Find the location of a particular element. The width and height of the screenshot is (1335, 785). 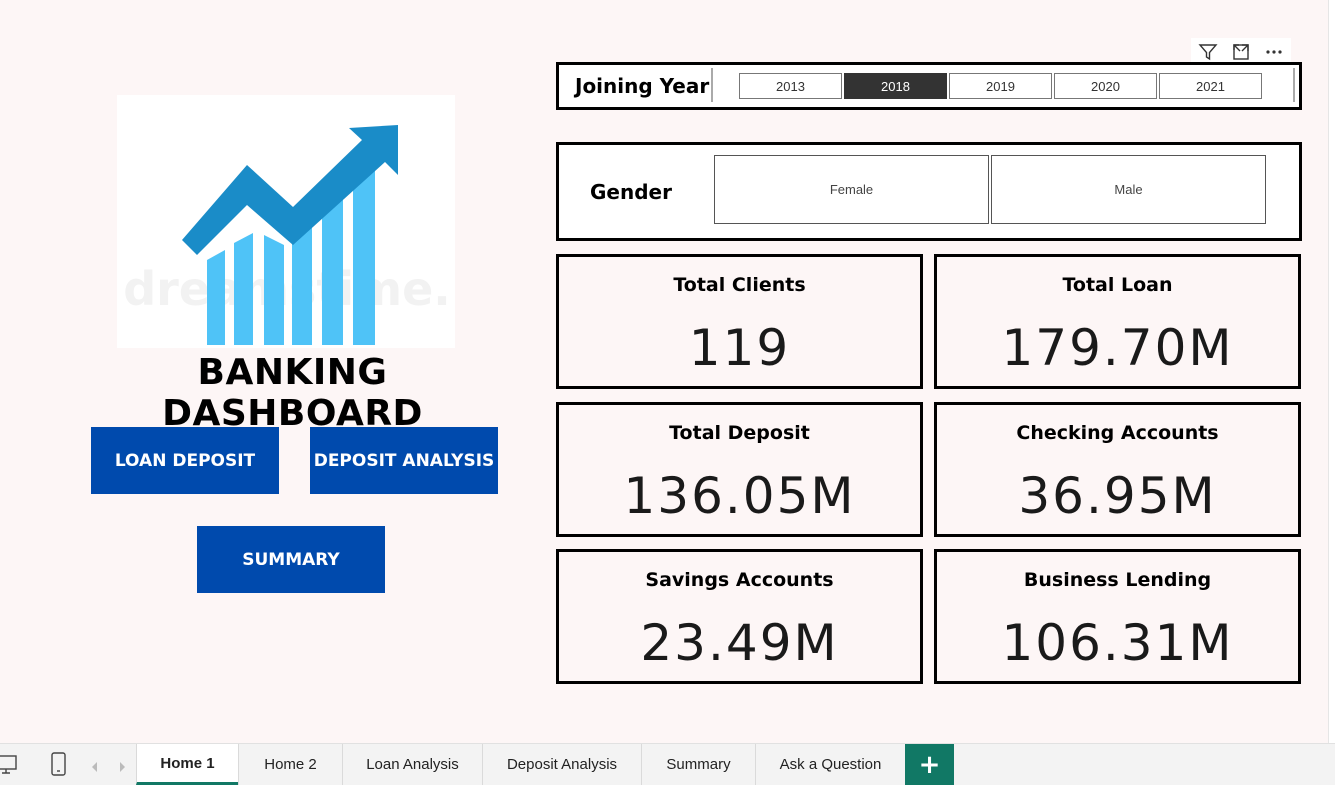

kpi-value: 23.49M is located at coordinates (739, 643).